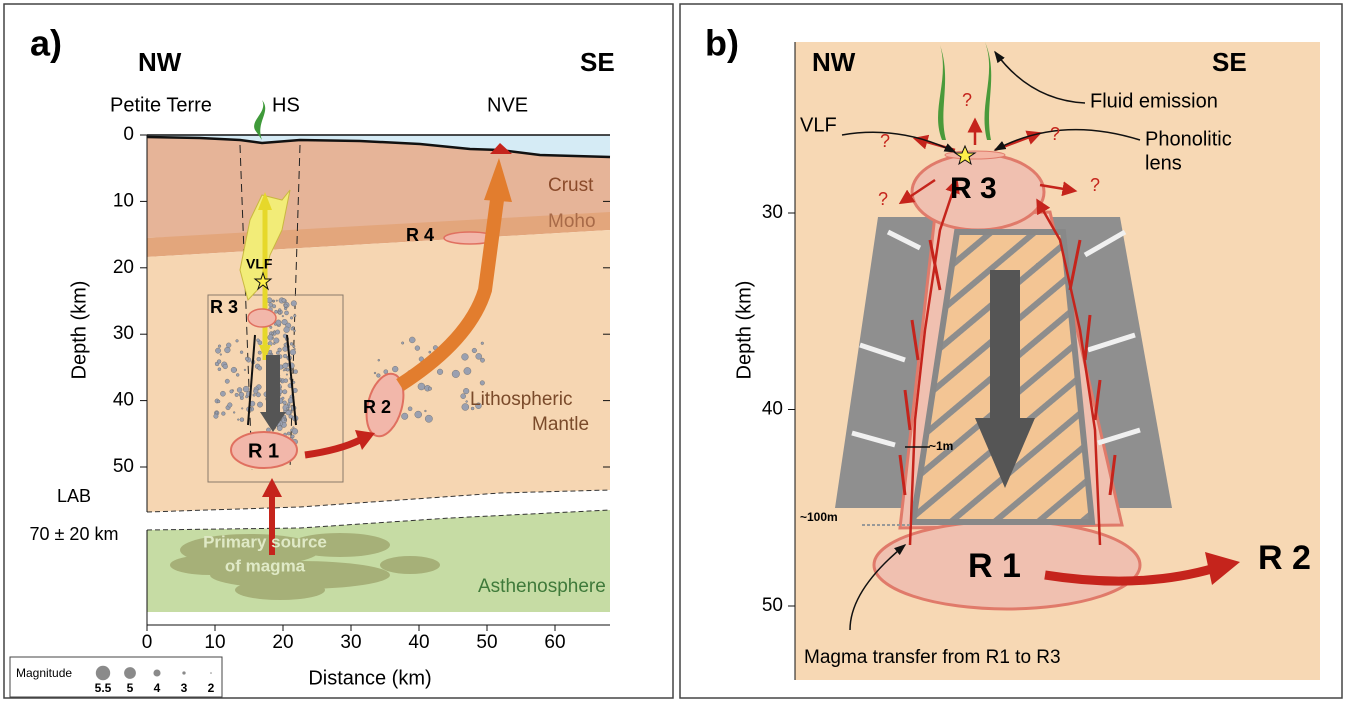  I want to click on annotation: ~100m, so click(819, 517).